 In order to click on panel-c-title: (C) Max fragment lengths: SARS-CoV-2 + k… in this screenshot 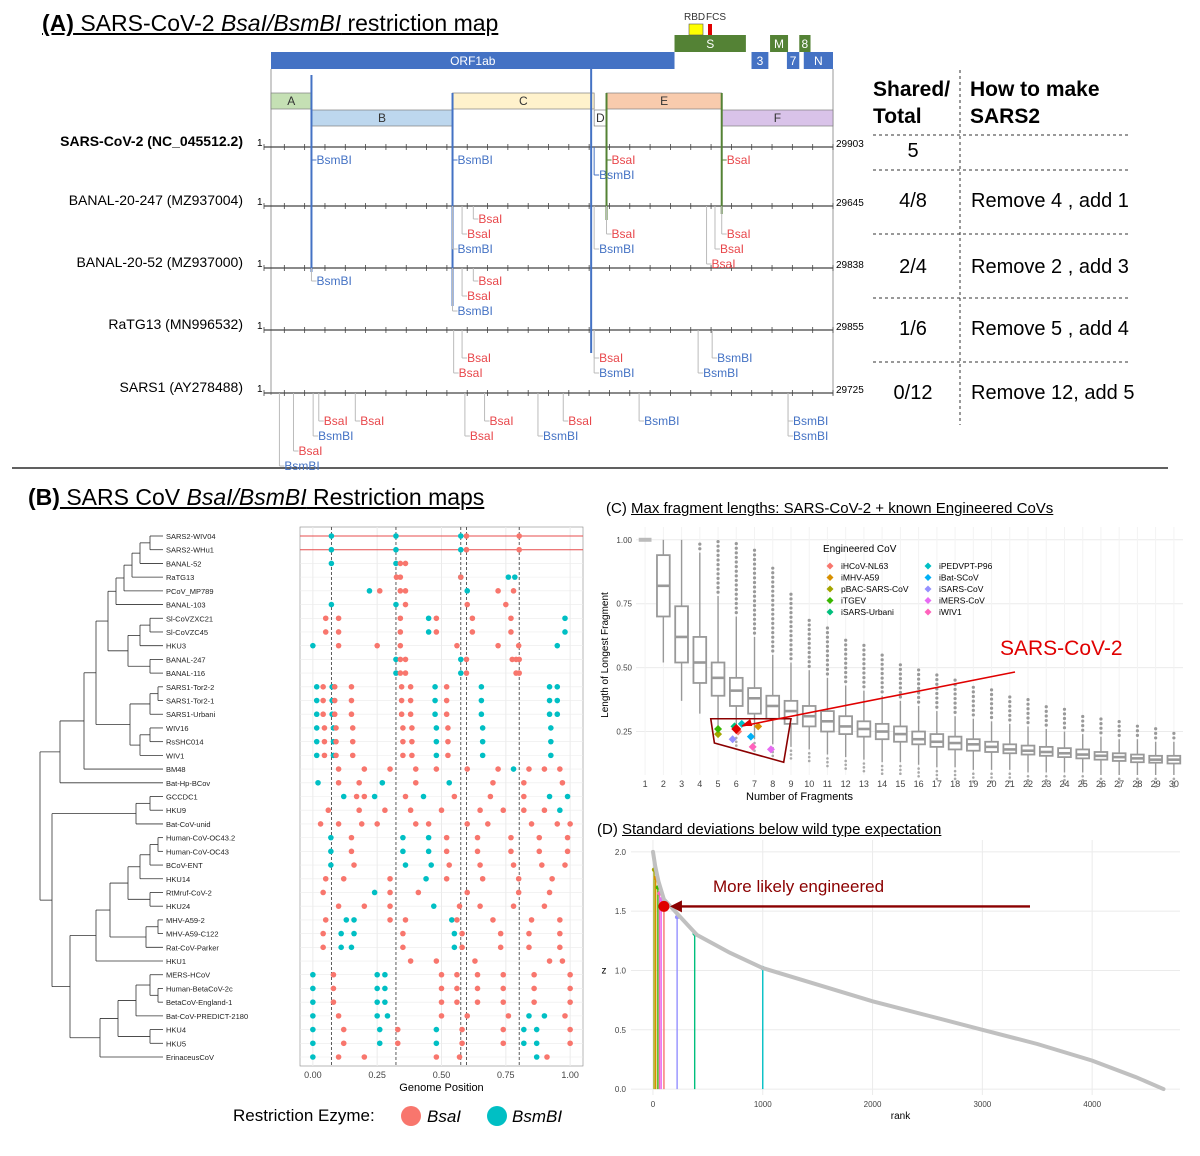, I will do `click(829, 508)`.